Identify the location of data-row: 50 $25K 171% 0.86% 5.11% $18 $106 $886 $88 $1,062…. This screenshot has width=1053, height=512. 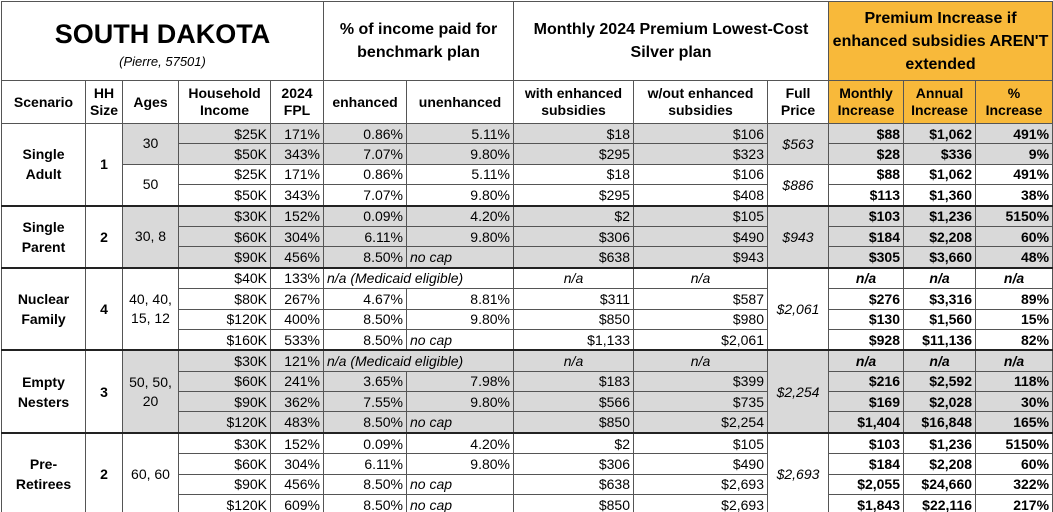
(527, 185).